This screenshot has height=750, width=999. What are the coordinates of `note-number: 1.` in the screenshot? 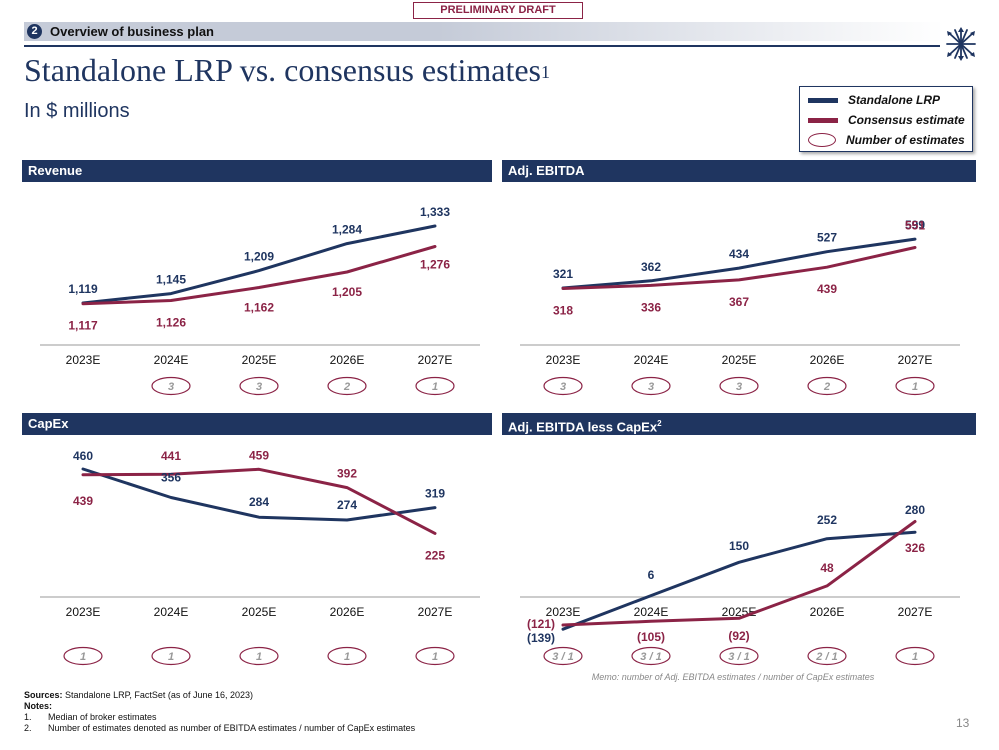 It's located at (28, 717).